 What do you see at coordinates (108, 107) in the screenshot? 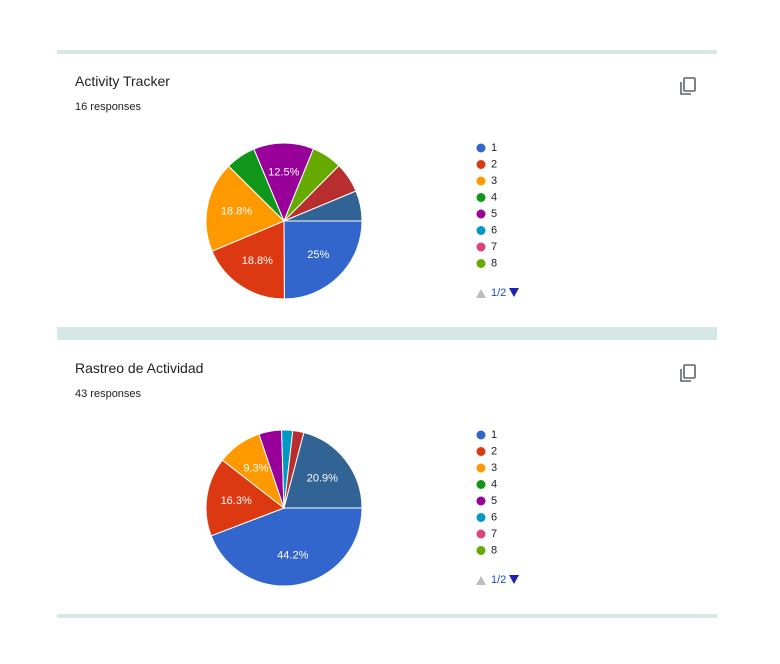
I see `response-count: 16 responses` at bounding box center [108, 107].